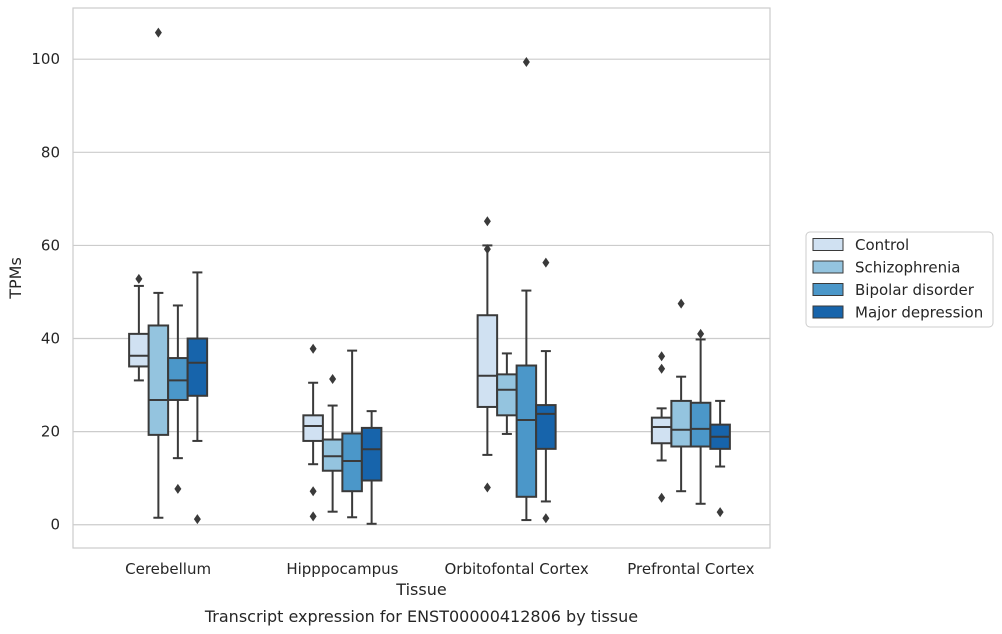  What do you see at coordinates (517, 569) in the screenshot?
I see `x-tick-label: Orbitofontal Cortex` at bounding box center [517, 569].